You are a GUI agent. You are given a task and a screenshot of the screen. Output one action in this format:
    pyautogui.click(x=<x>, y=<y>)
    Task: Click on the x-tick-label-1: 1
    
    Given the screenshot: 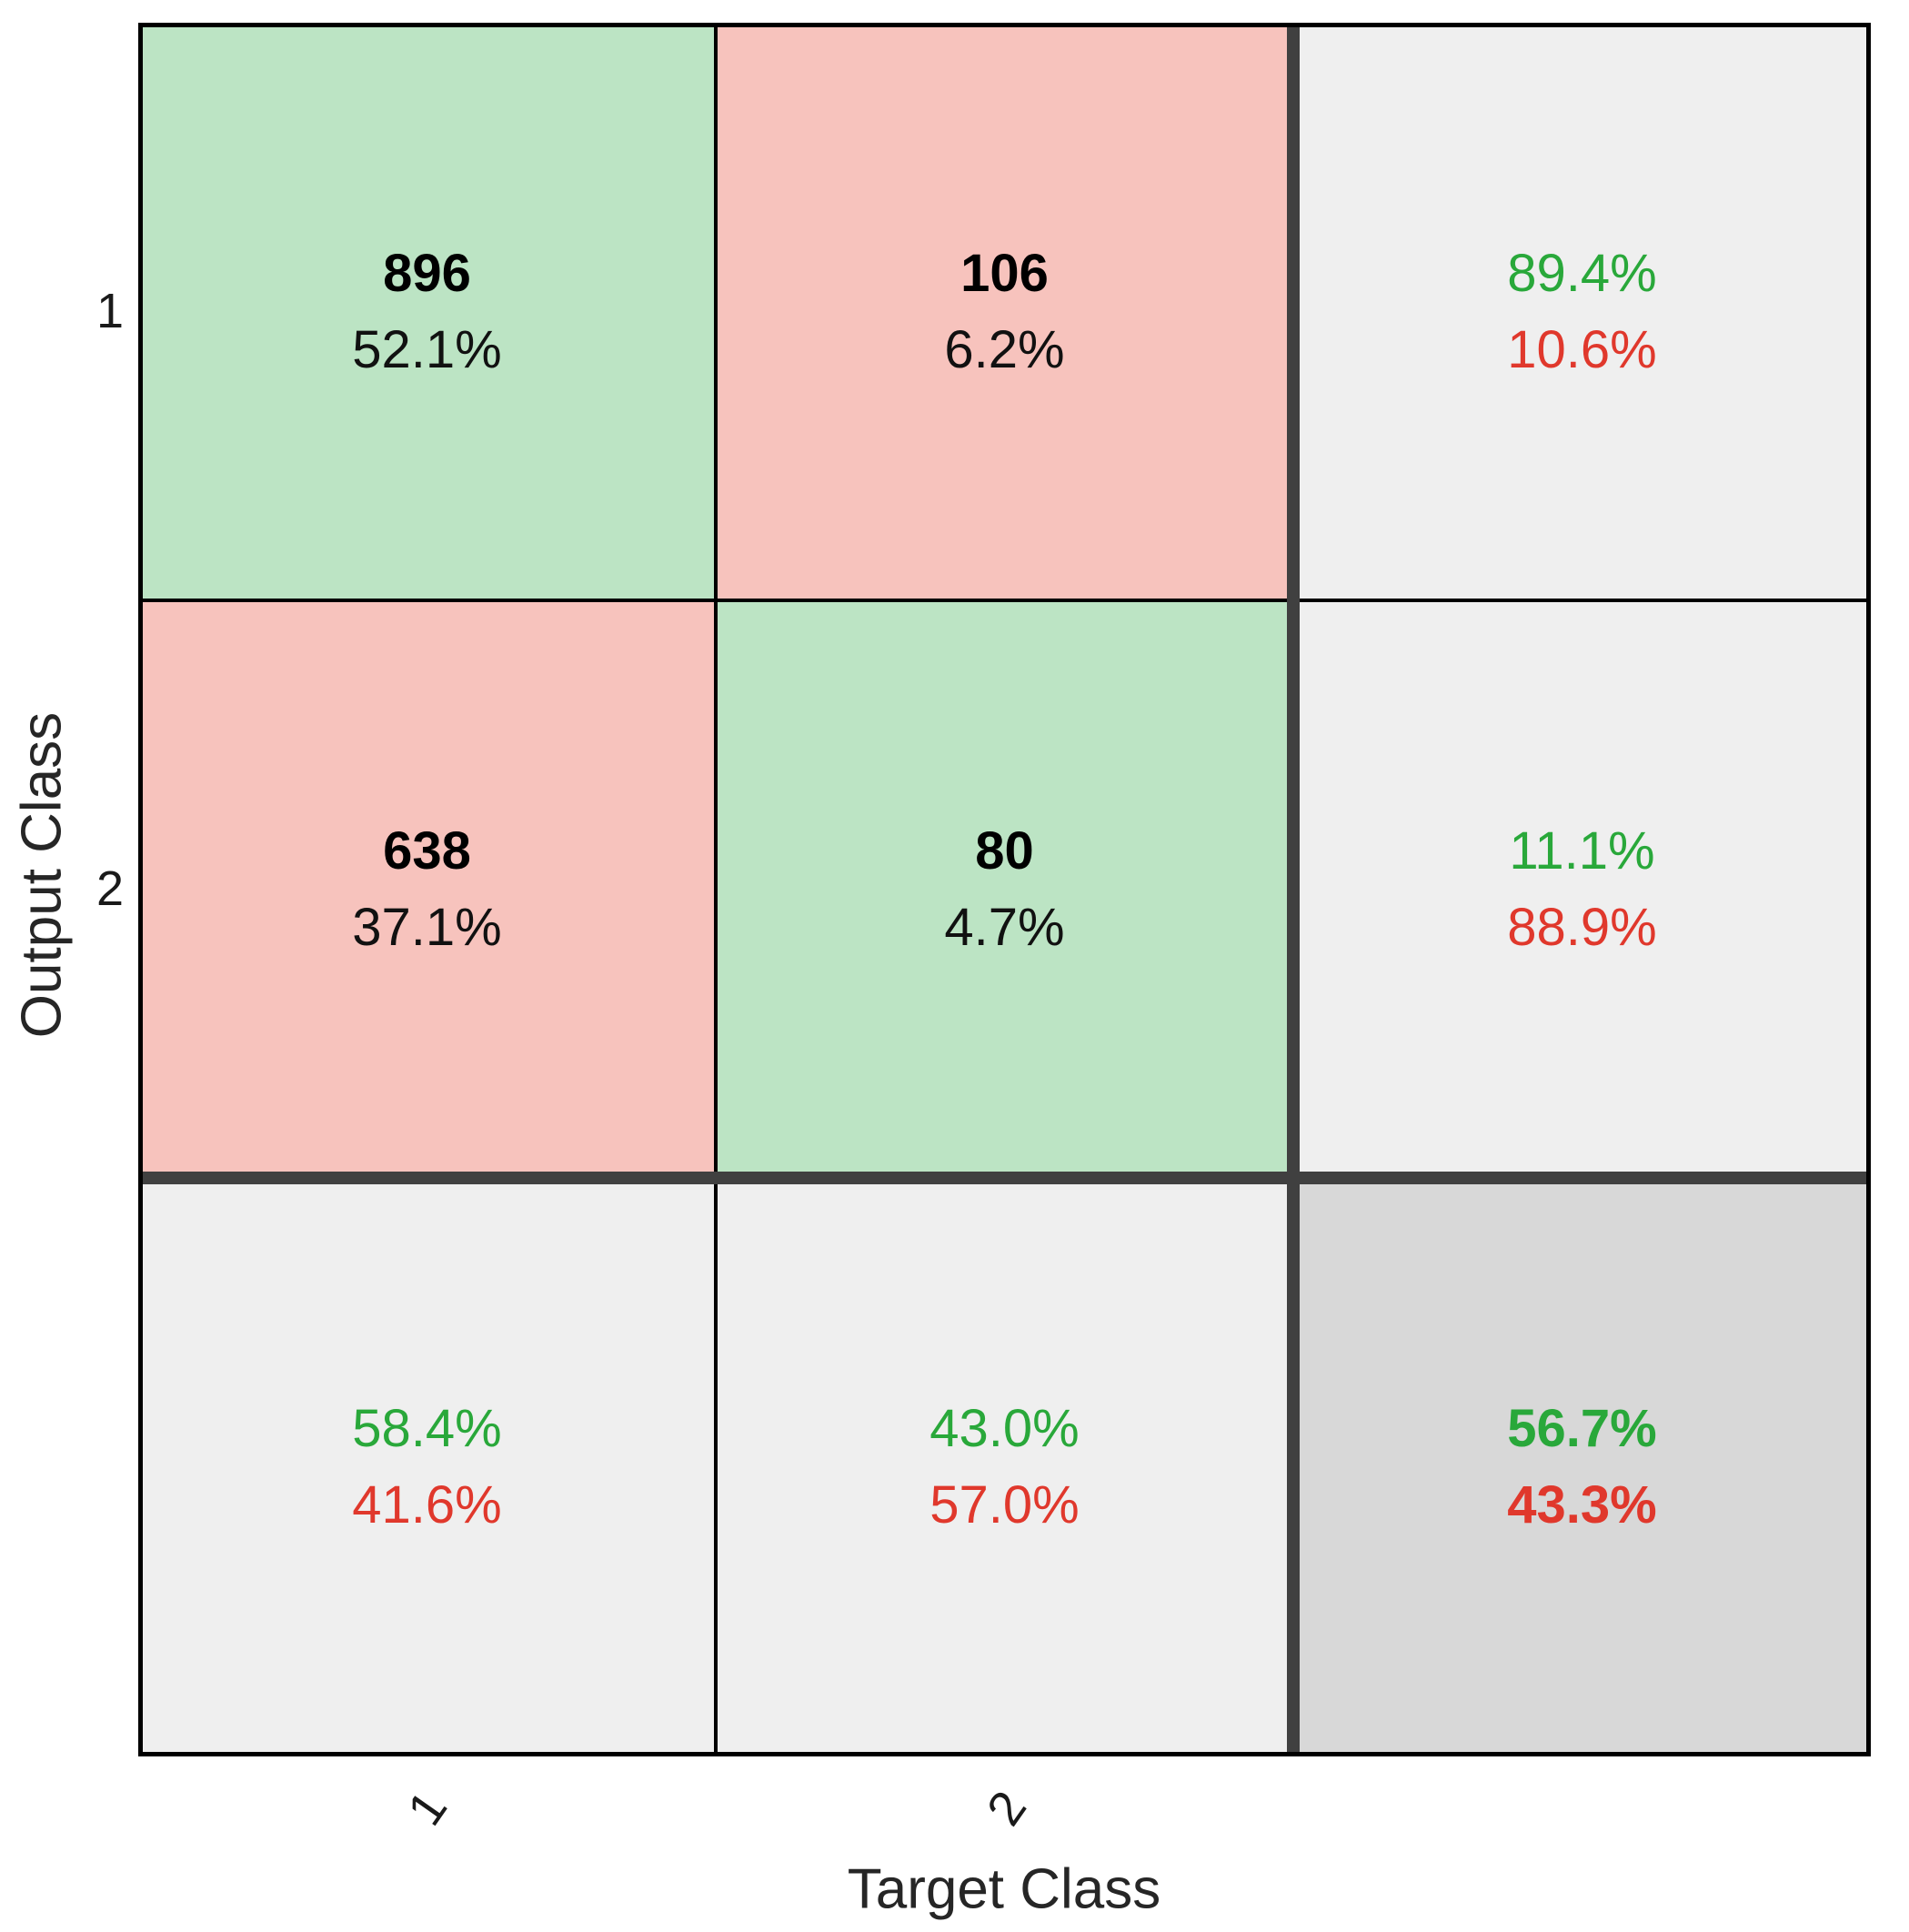 What is the action you would take?
    pyautogui.click(x=427, y=1808)
    